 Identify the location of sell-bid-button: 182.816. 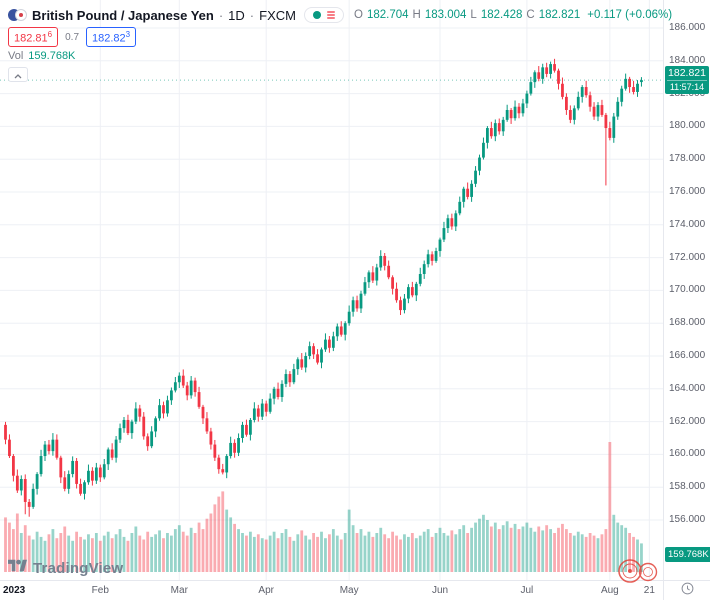
(33, 37).